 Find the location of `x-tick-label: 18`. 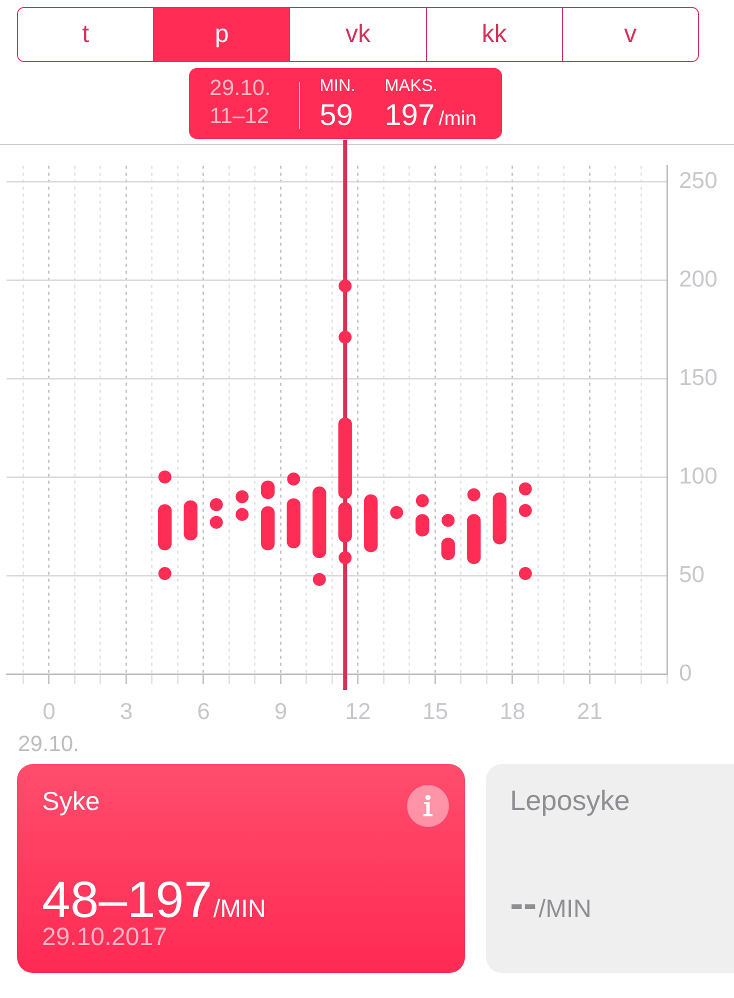

x-tick-label: 18 is located at coordinates (513, 711).